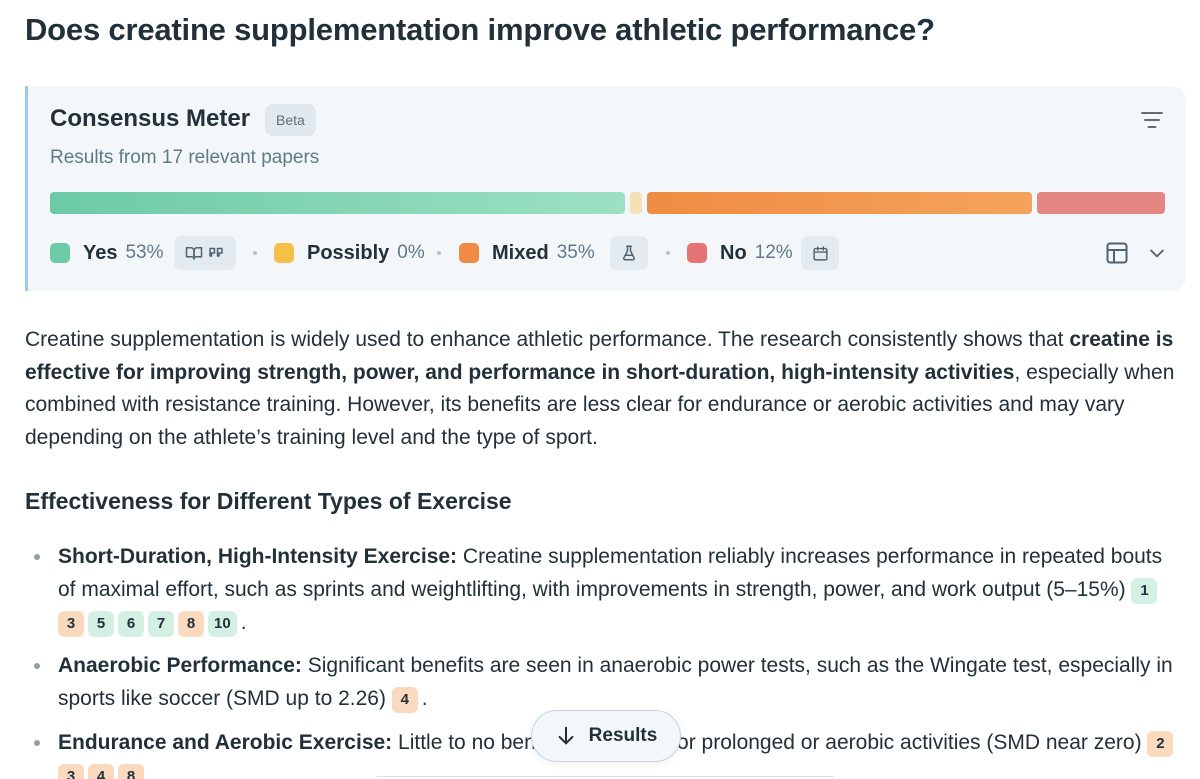  I want to click on bullet-title: Short-Duration, High-Intensity Exercise:, so click(258, 556).